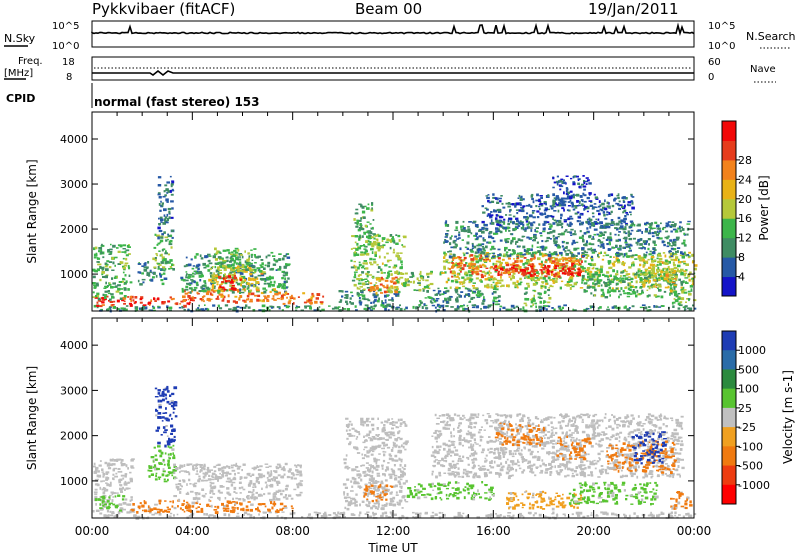 The image size is (800, 554). What do you see at coordinates (65, 26) in the screenshot?
I see `nsky-tick-top: 10^5` at bounding box center [65, 26].